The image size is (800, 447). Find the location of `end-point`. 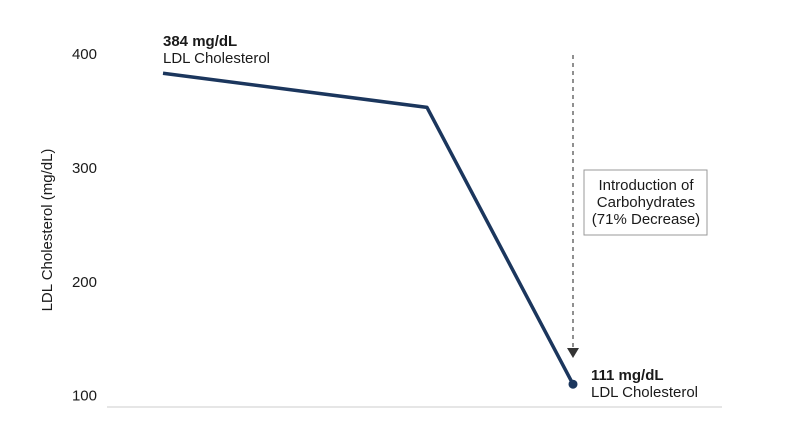

end-point is located at coordinates (573, 384).